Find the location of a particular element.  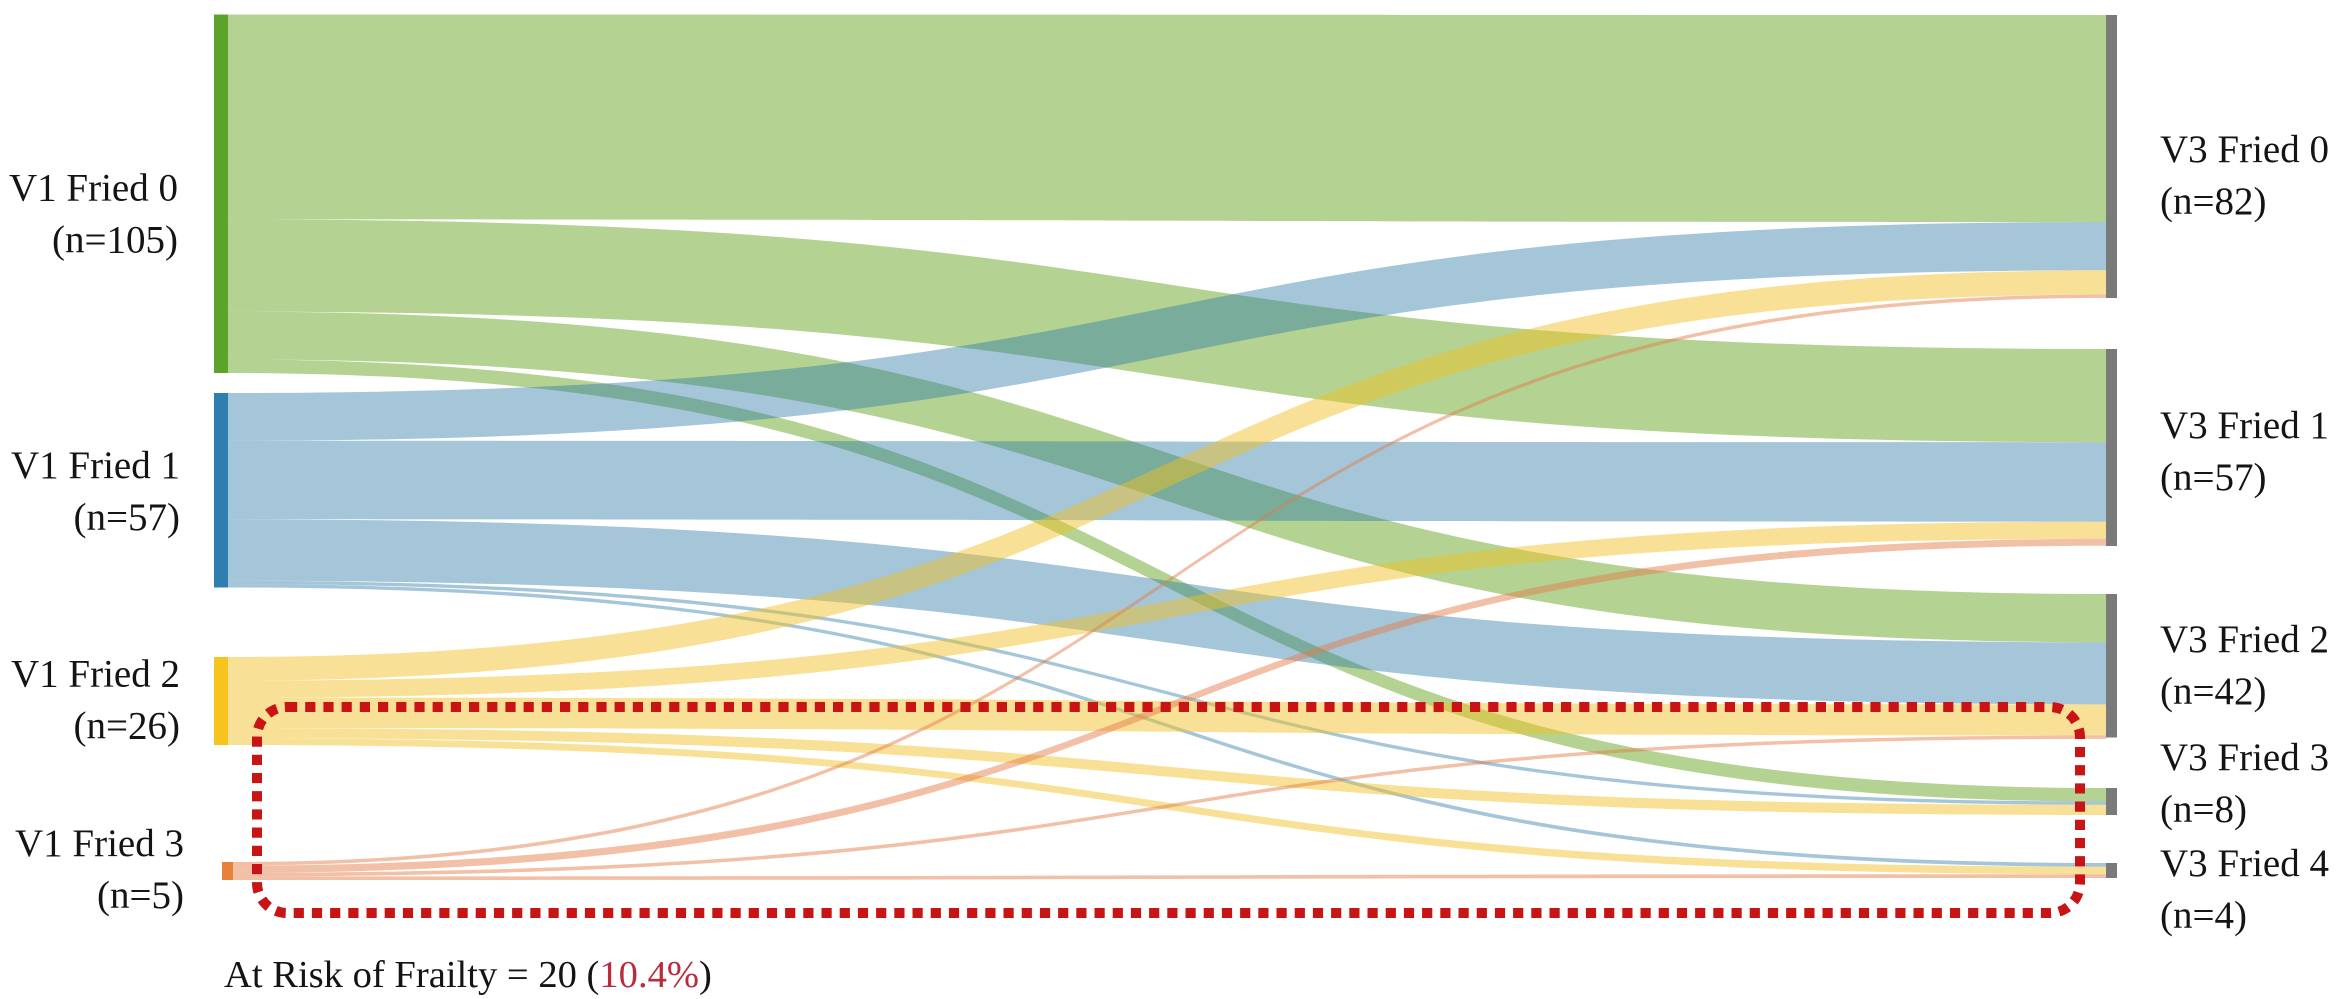

svg-text: V1 Fried 3 is located at coordinates (99, 843).